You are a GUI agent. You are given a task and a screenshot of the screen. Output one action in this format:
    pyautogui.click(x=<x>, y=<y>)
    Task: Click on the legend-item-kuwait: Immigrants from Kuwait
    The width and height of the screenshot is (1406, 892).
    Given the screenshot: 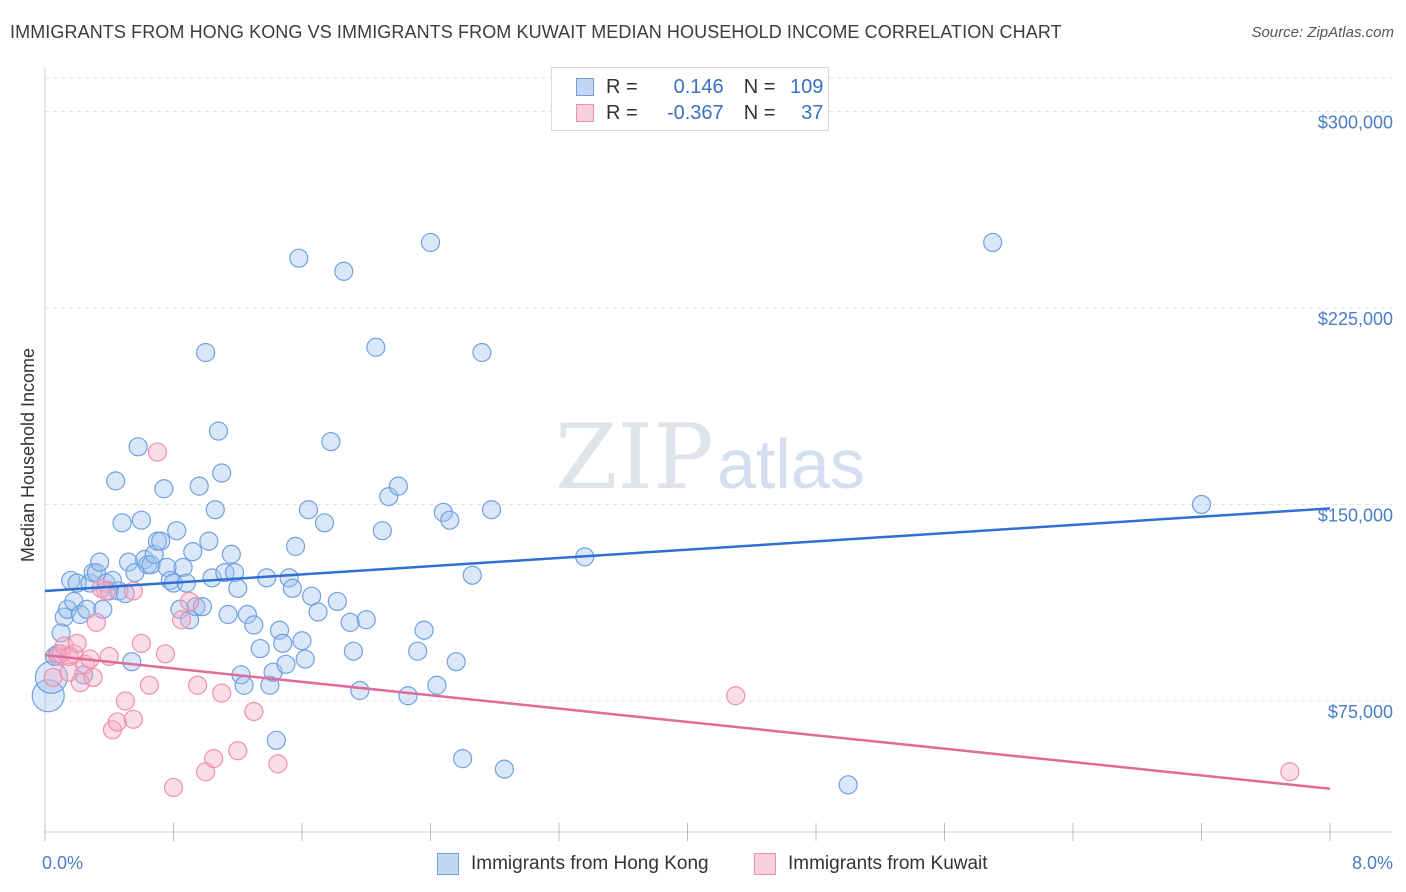 What is the action you would take?
    pyautogui.click(x=871, y=864)
    